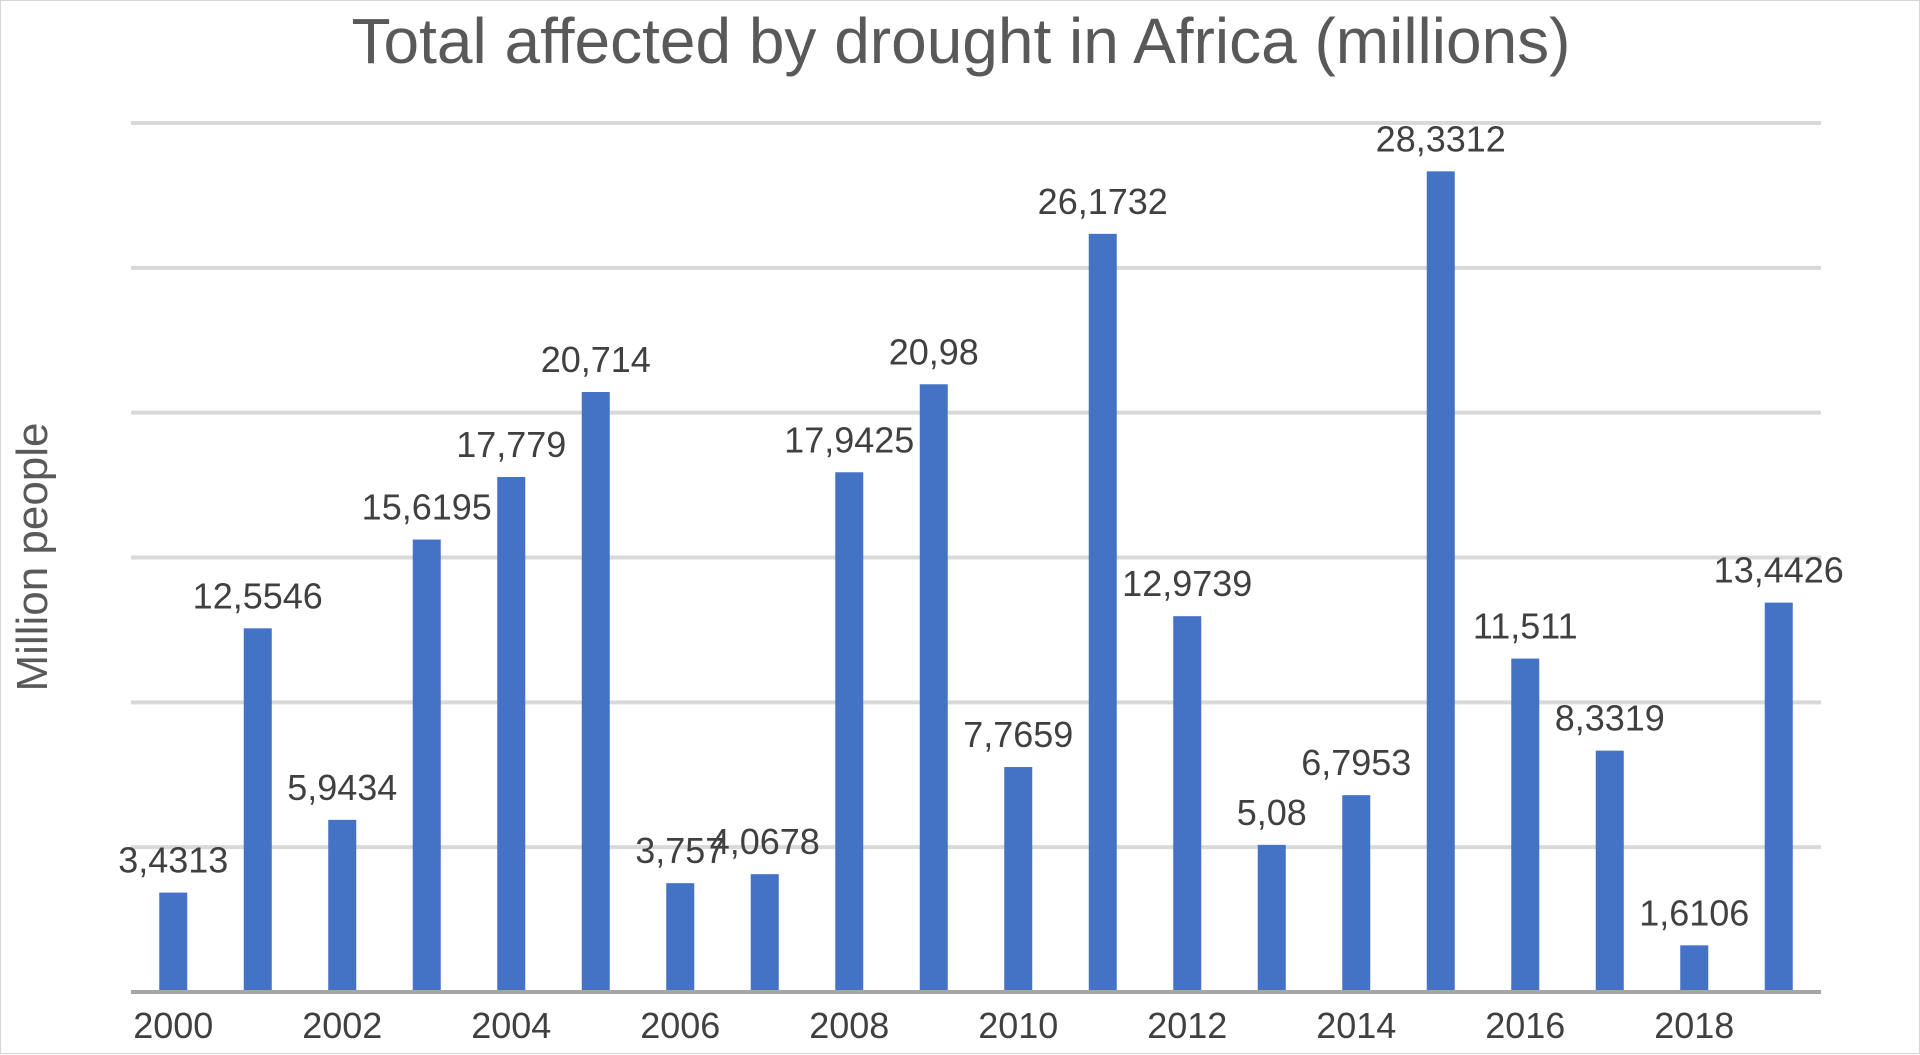  Describe the element at coordinates (1187, 804) in the screenshot. I see `bar-2012` at that location.